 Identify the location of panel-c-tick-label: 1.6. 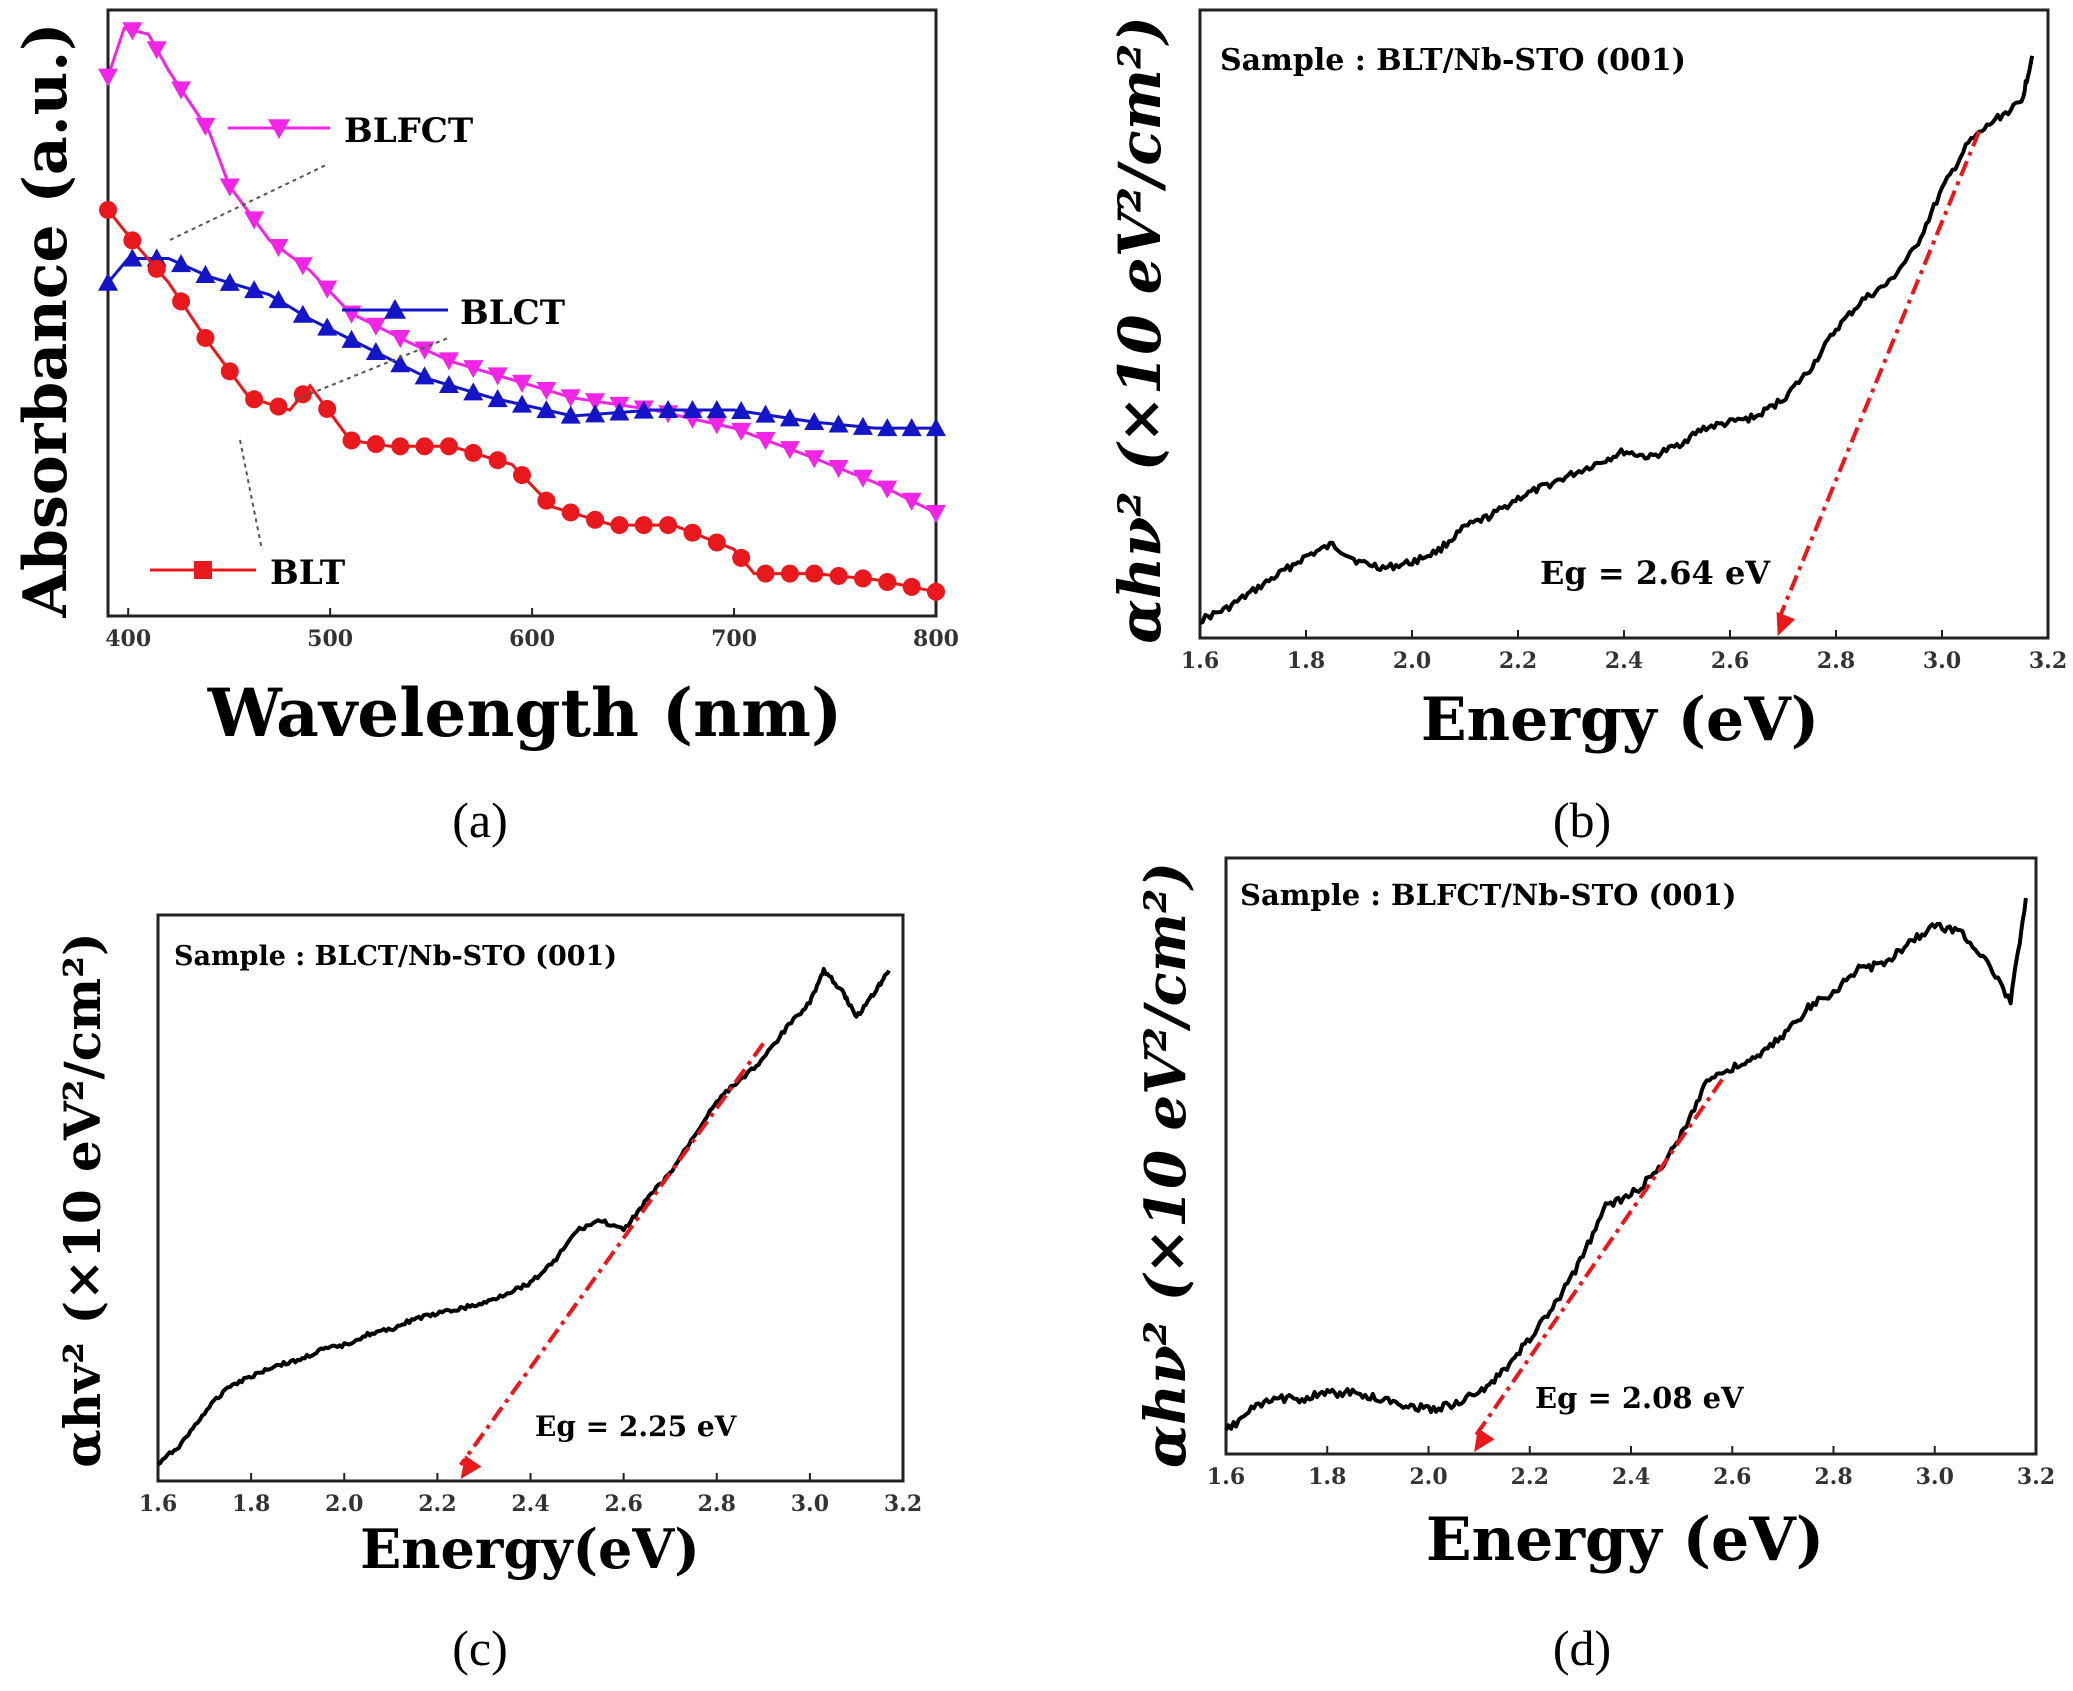
(158, 1504).